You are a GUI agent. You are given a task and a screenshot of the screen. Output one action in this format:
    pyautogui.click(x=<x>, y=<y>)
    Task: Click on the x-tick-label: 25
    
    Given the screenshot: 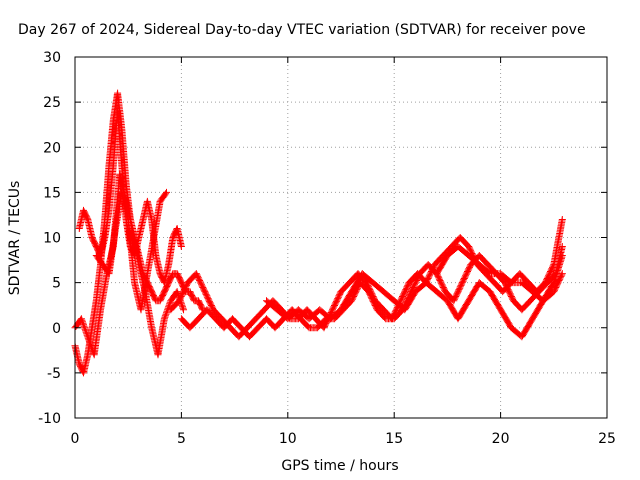 What is the action you would take?
    pyautogui.click(x=607, y=439)
    